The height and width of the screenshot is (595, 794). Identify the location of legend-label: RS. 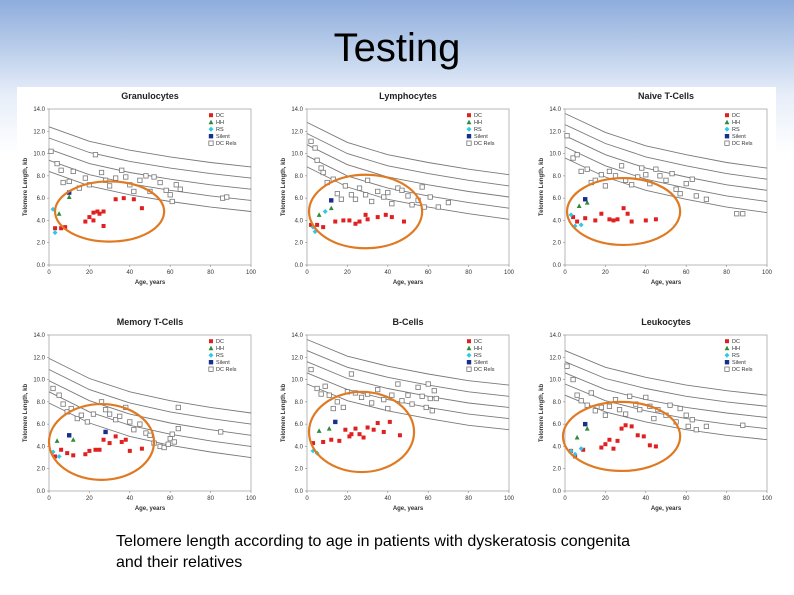
(736, 130).